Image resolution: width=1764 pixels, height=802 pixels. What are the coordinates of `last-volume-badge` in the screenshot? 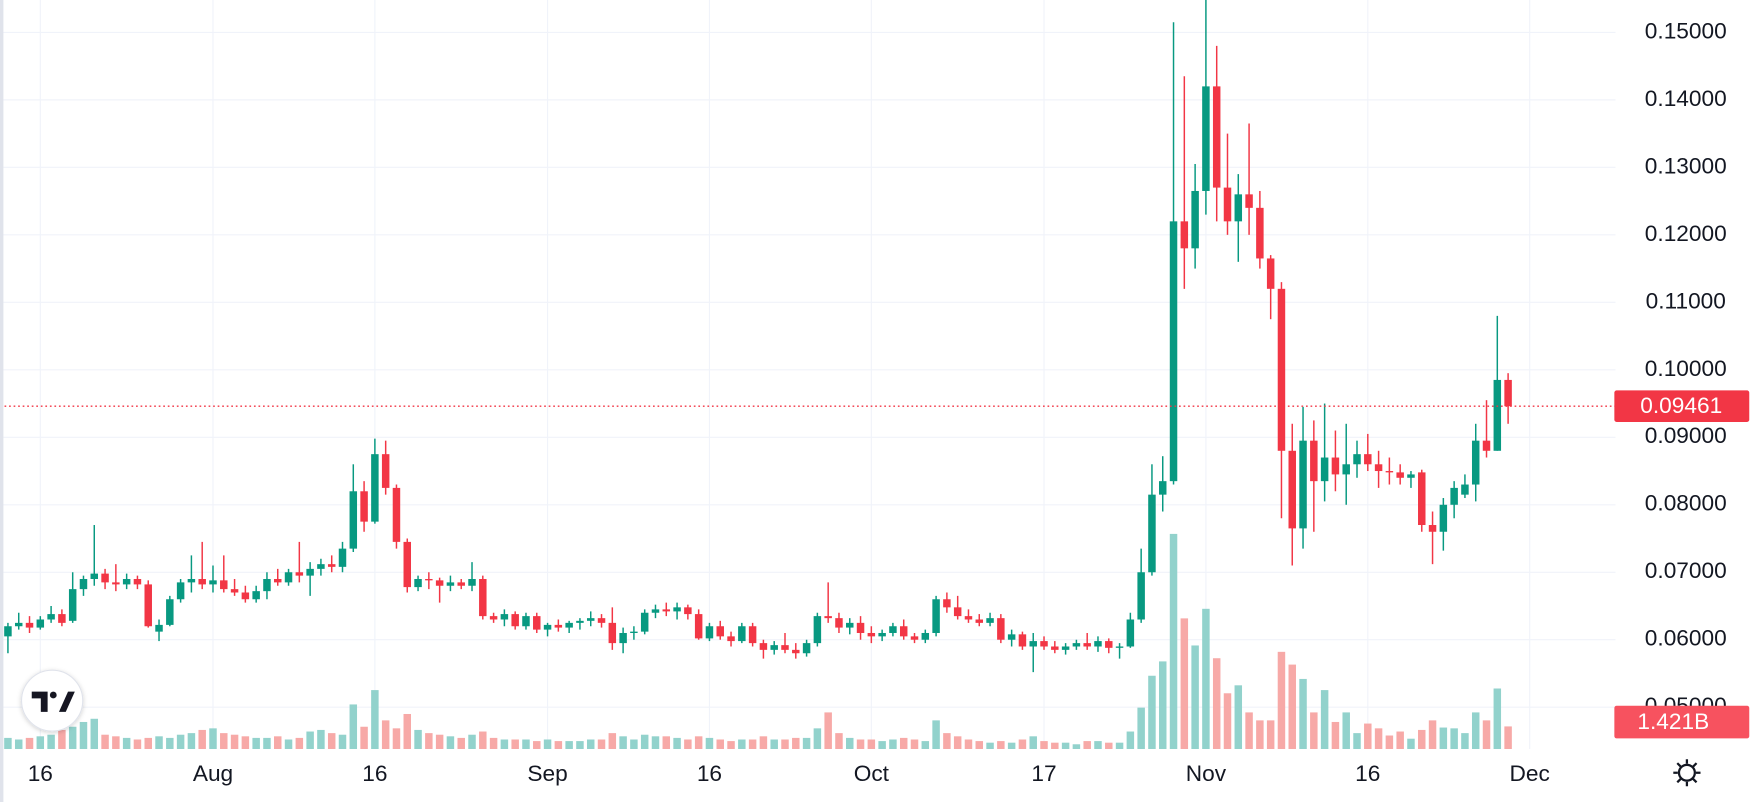 It's located at (1682, 722).